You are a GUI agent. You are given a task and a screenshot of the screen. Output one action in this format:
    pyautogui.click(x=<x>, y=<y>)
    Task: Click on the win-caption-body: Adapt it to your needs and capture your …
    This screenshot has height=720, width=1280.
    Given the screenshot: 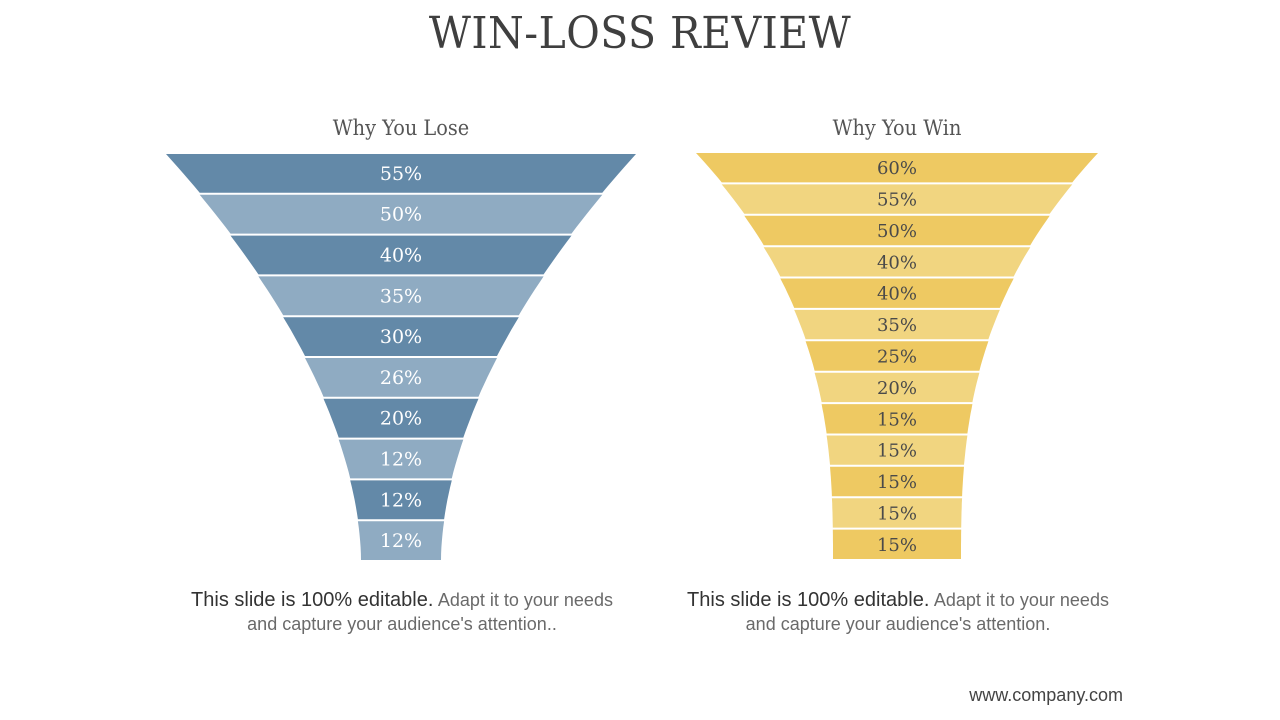 What is the action you would take?
    pyautogui.click(x=927, y=612)
    